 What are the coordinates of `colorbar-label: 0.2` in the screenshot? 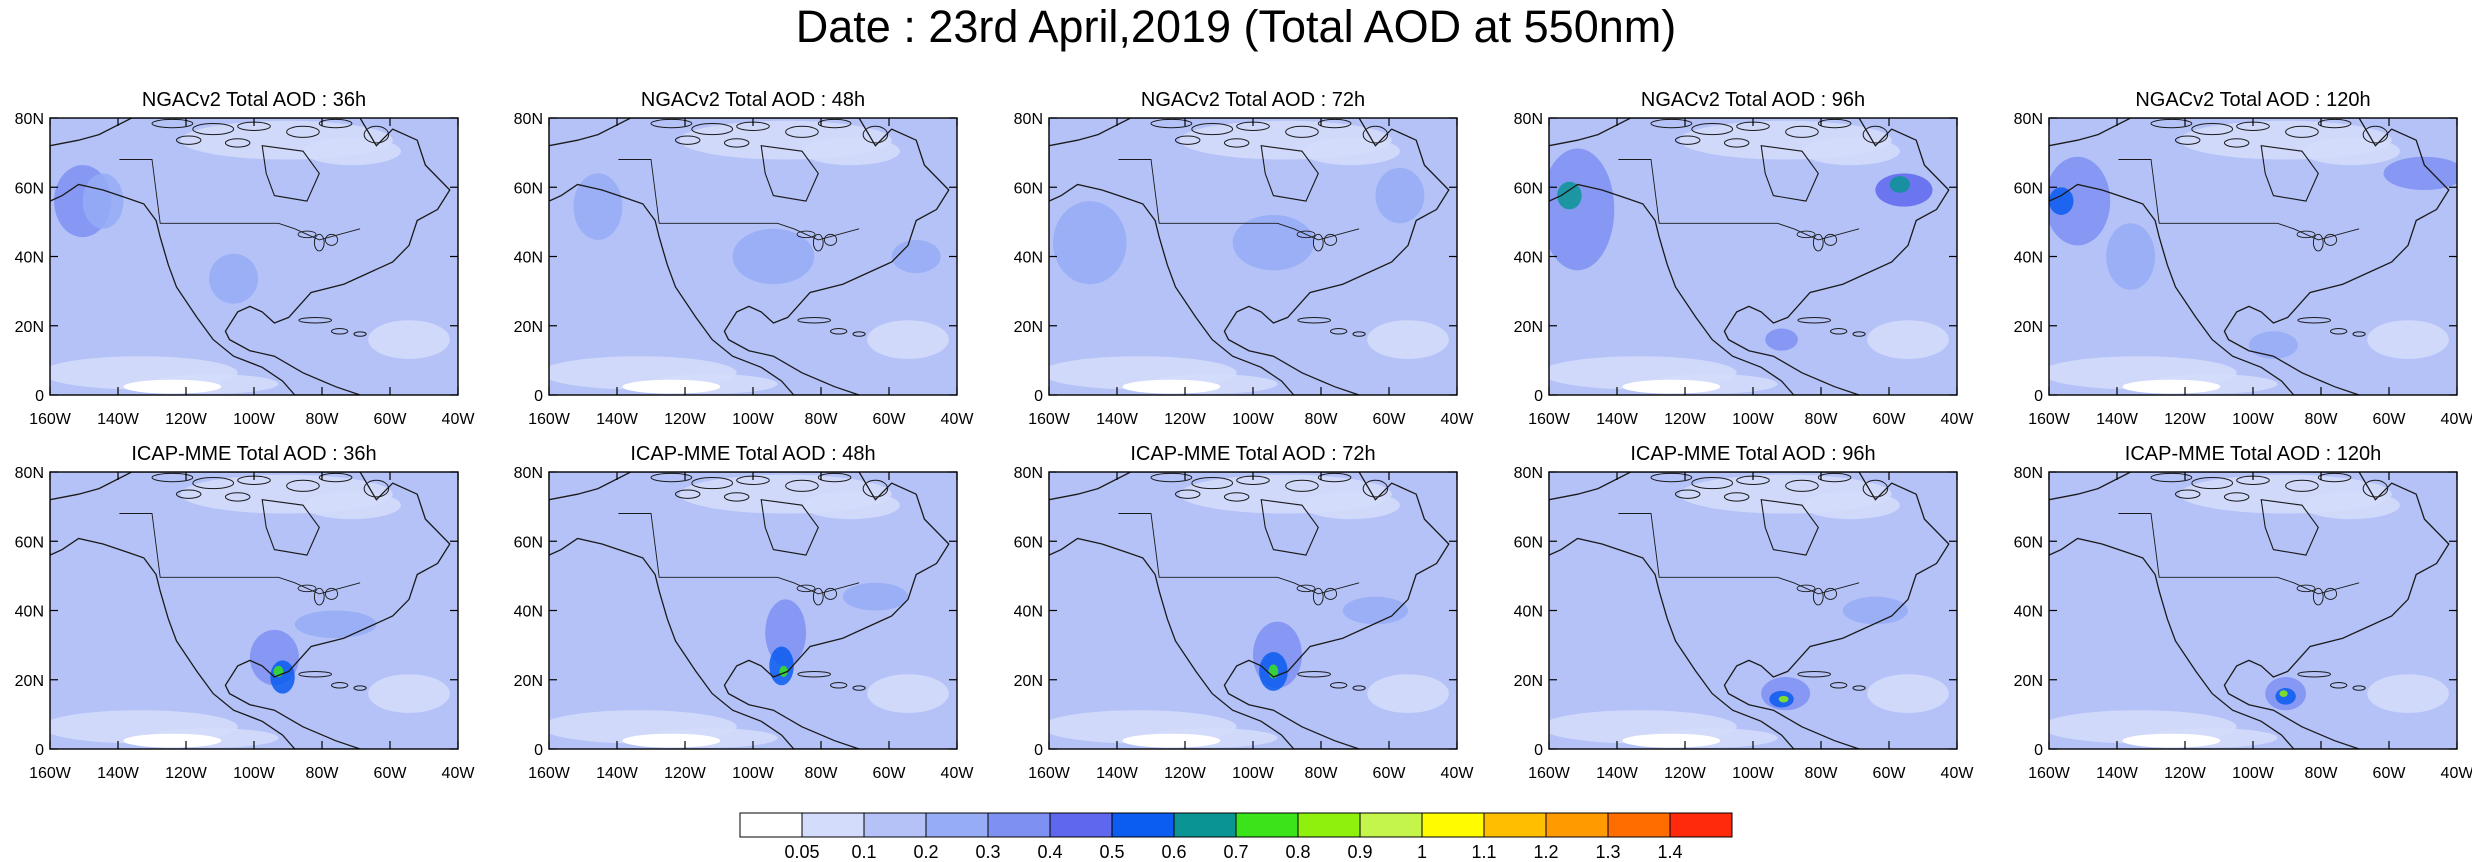 It's located at (925, 852).